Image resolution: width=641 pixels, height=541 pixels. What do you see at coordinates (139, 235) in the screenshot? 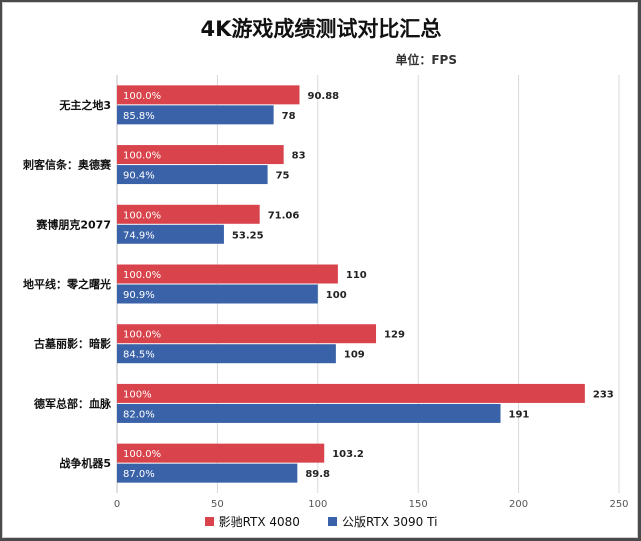
I see `percent-label: 74.9%` at bounding box center [139, 235].